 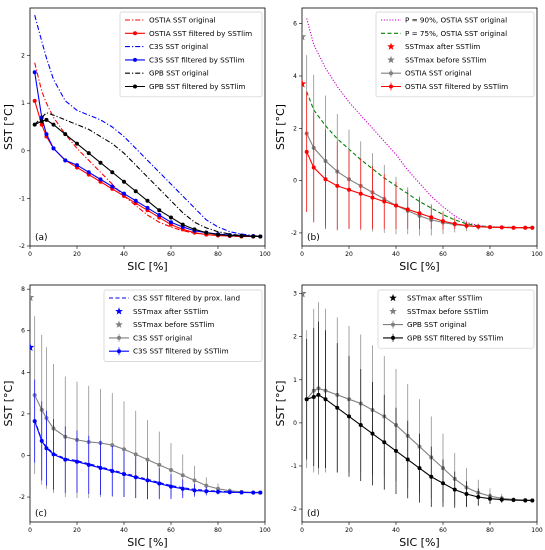 I want to click on legend-label: GPB SST filtered by SSTlim, so click(x=197, y=86).